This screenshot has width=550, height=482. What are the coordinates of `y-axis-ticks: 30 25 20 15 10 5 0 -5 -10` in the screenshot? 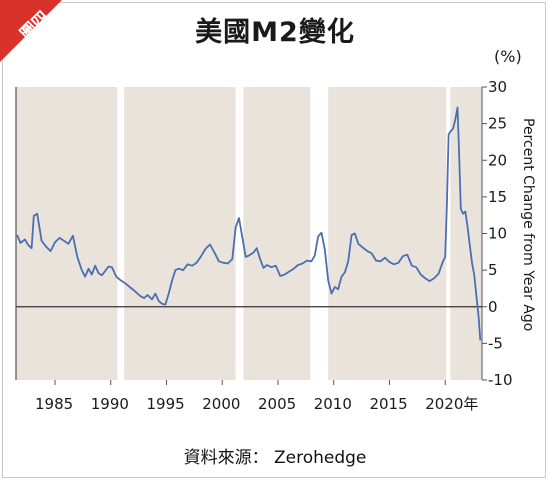 It's located at (497, 233).